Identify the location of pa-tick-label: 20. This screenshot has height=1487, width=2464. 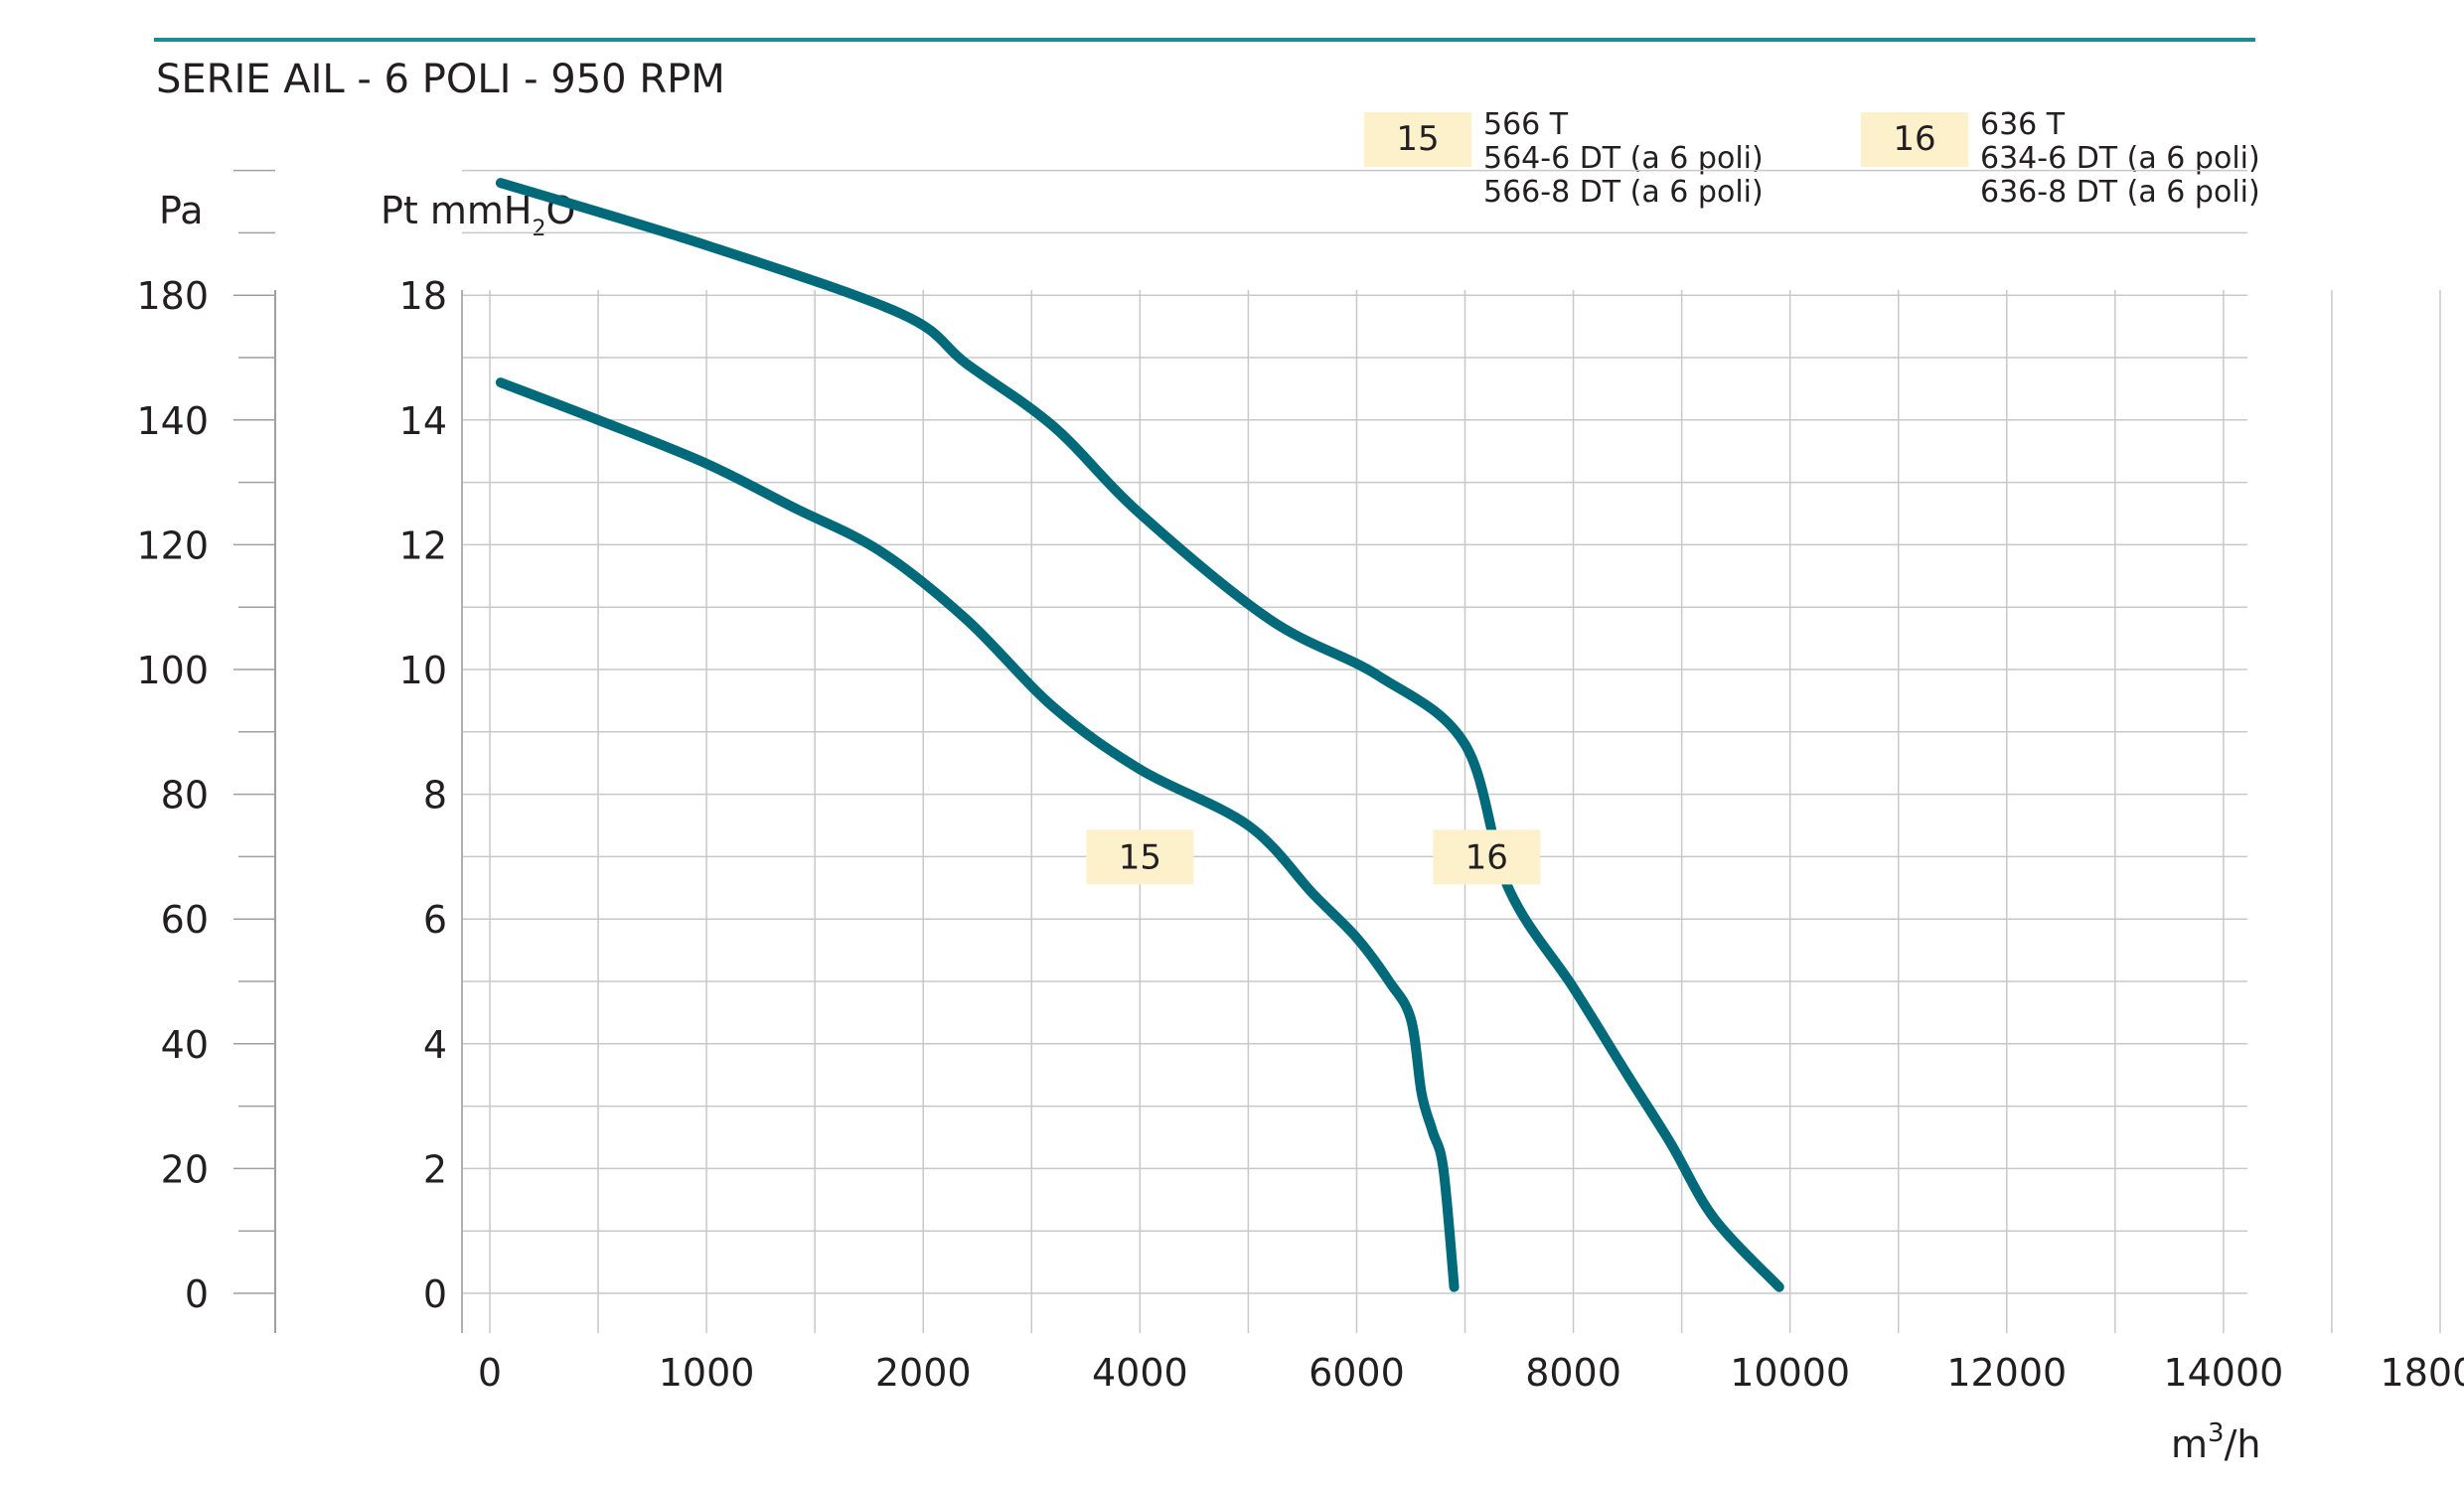
(185, 1169).